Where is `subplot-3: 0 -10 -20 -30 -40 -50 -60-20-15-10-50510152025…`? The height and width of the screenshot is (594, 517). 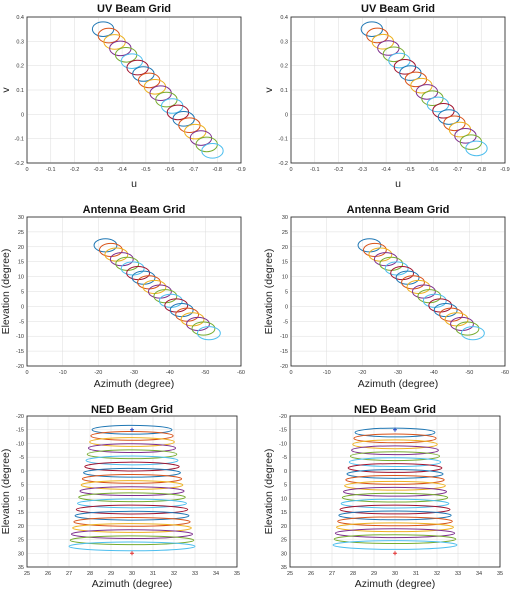
subplot-3: 0 -10 -20 -30 -40 -50 -60-20-15-10-50510152025… is located at coordinates (122, 297).